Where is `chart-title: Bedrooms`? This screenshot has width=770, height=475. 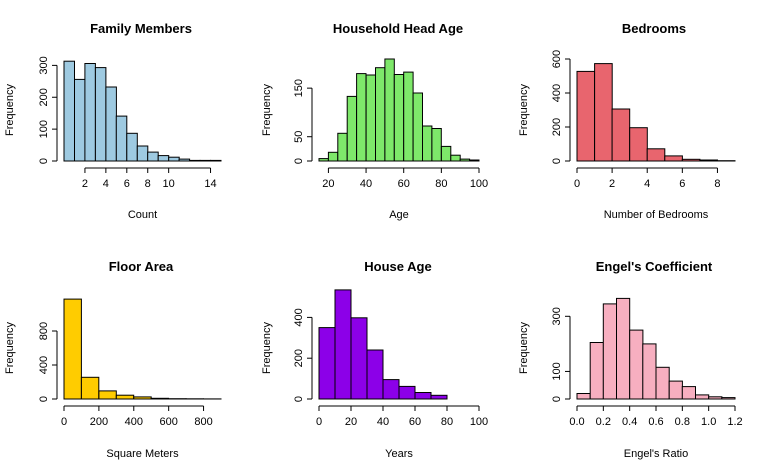
chart-title: Bedrooms is located at coordinates (654, 28).